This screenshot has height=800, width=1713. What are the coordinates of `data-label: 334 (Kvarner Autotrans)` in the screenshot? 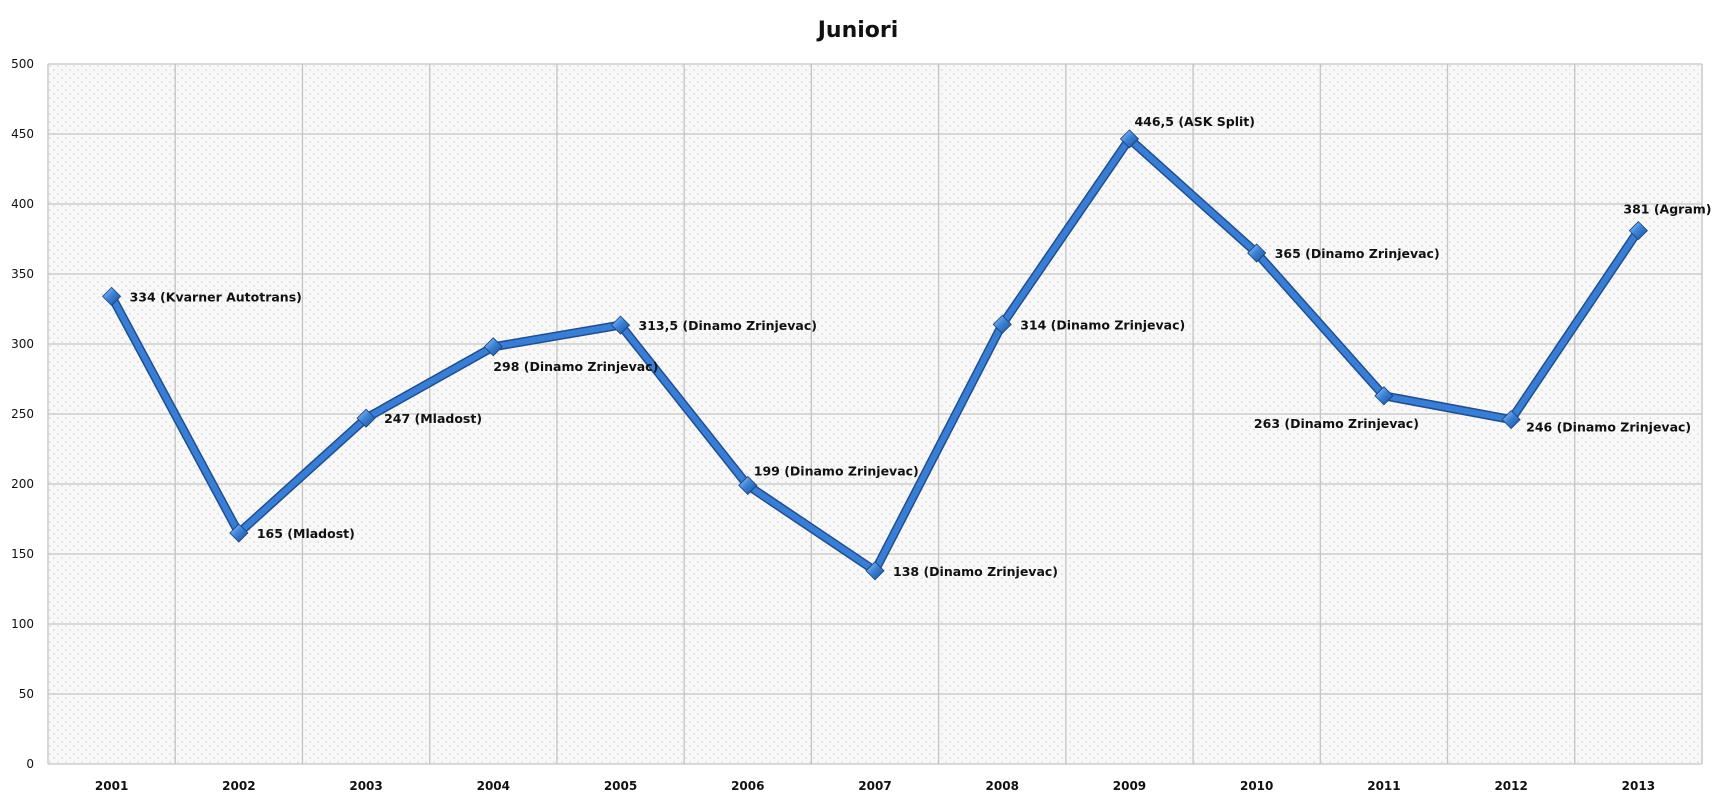 It's located at (216, 296).